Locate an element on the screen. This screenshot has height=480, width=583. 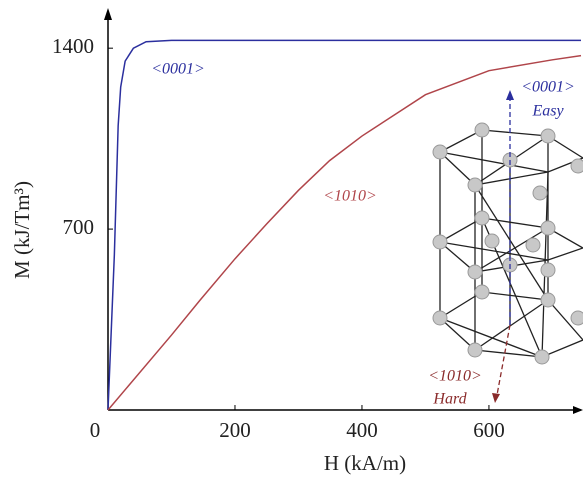
y-tick-label: 1400 is located at coordinates (73, 46).